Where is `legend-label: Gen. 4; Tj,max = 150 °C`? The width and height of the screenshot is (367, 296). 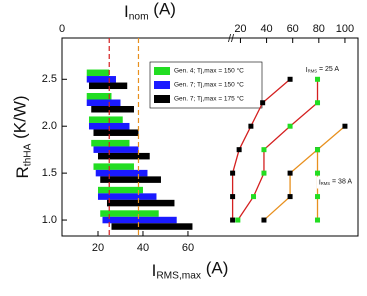
legend-label: Gen. 4; Tj,max = 150 °C is located at coordinates (209, 71).